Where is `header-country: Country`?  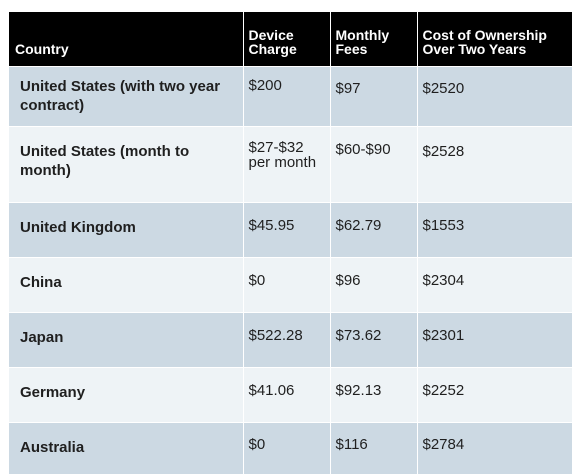 header-country: Country is located at coordinates (126, 39).